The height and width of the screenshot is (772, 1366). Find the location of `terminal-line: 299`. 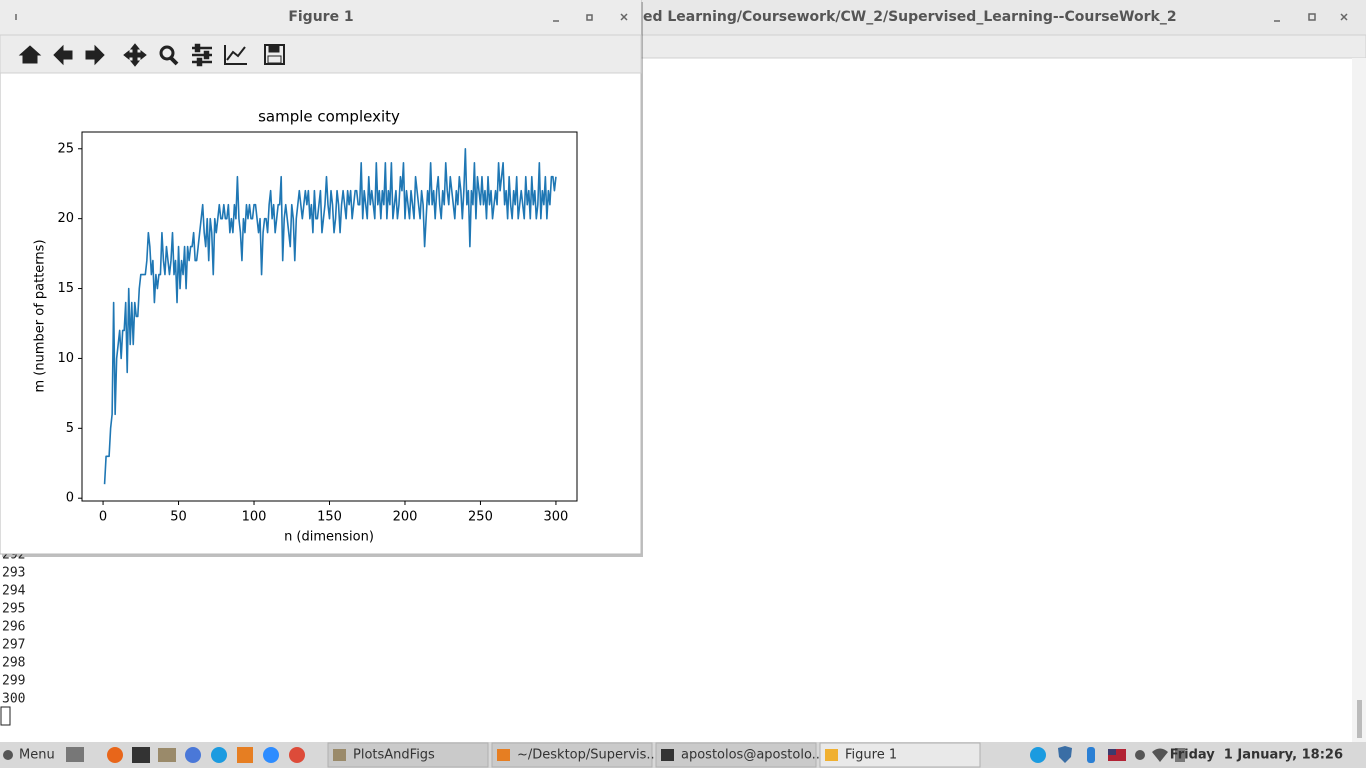

terminal-line: 299 is located at coordinates (13, 681).